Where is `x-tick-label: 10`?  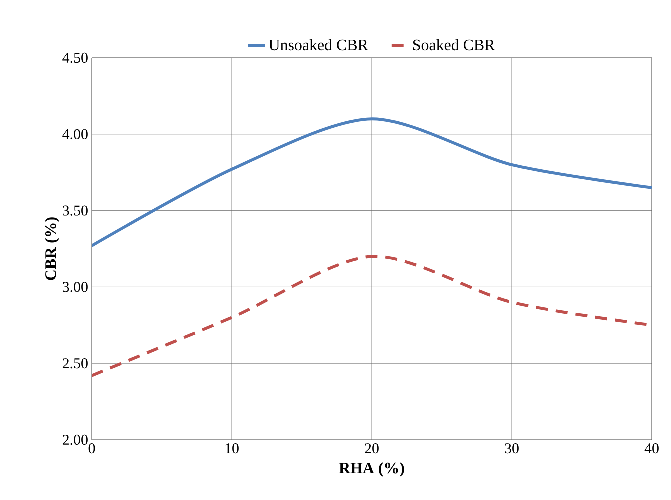
x-tick-label: 10 is located at coordinates (232, 449).